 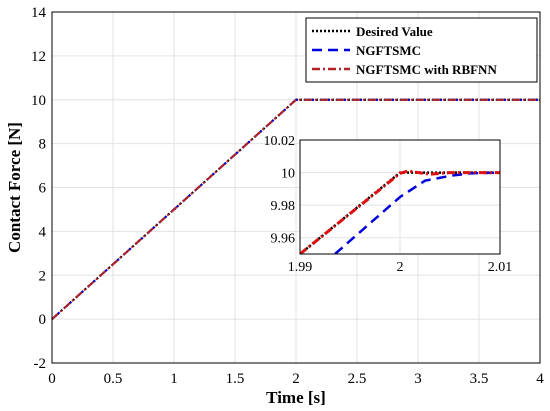 I want to click on y-axis-label: Contact Force [N], so click(x=14, y=187).